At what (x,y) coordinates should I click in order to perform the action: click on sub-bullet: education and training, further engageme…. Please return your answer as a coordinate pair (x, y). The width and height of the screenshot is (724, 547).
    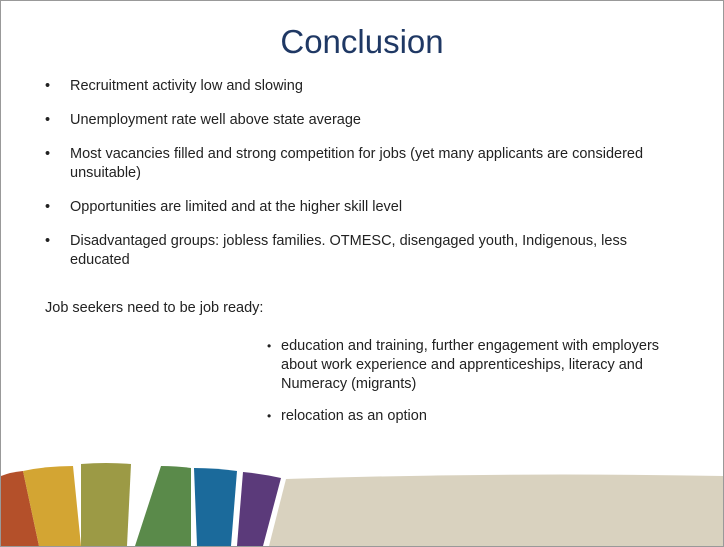
    Looking at the image, I should click on (477, 365).